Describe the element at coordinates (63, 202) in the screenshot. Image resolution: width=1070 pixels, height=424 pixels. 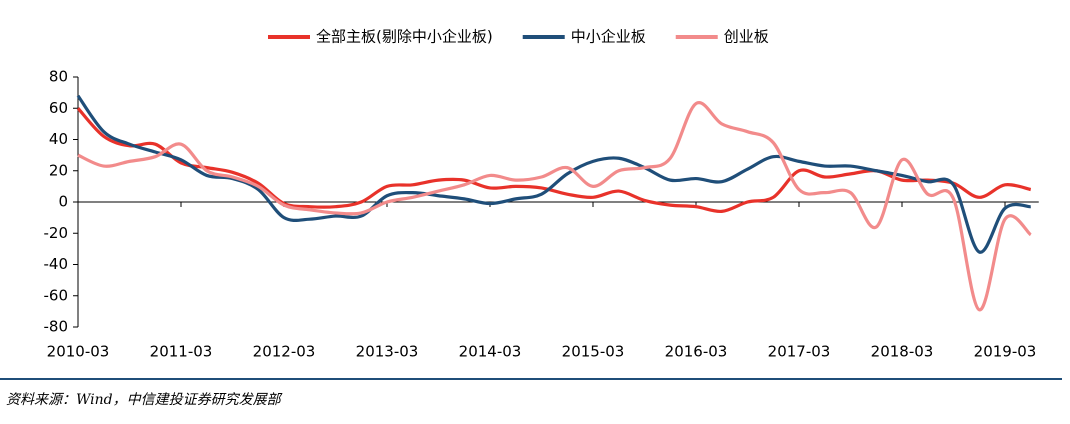
I see `y-tick-label: 0` at that location.